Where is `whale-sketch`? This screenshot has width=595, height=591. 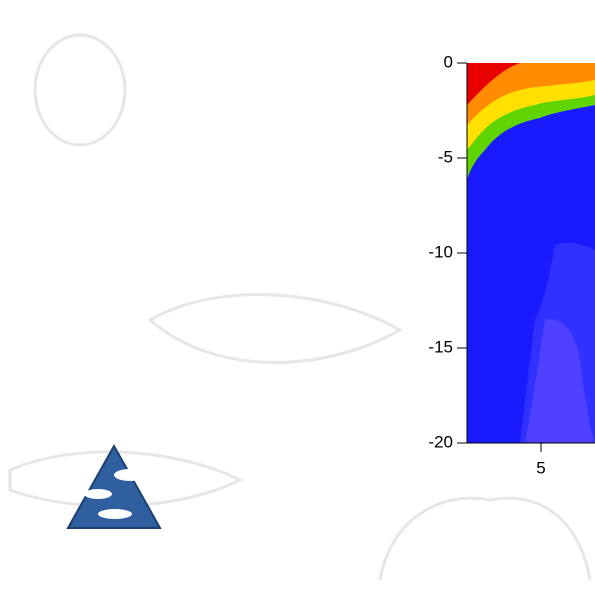
whale-sketch is located at coordinates (275, 328).